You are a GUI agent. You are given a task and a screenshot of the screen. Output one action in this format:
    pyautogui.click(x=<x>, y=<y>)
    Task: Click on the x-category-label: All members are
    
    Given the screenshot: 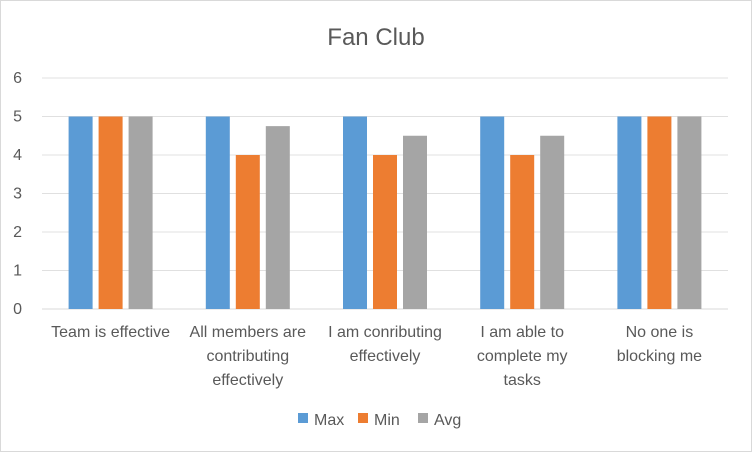 What is the action you would take?
    pyautogui.click(x=248, y=332)
    